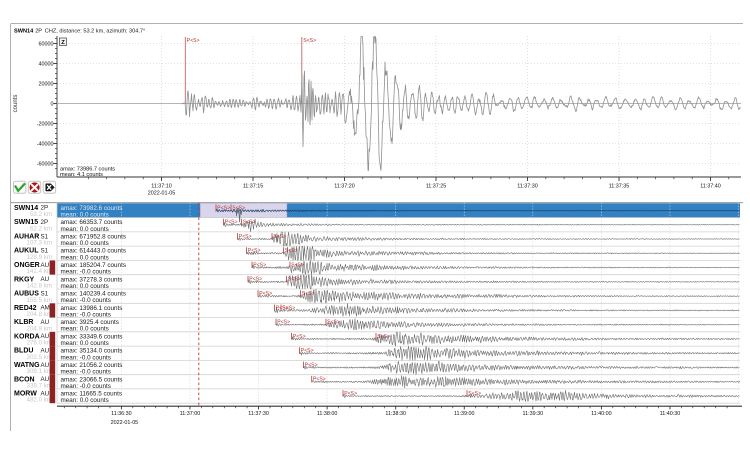 This screenshot has width=750, height=455. What do you see at coordinates (25, 394) in the screenshot?
I see `svg-text: MORW` at bounding box center [25, 394].